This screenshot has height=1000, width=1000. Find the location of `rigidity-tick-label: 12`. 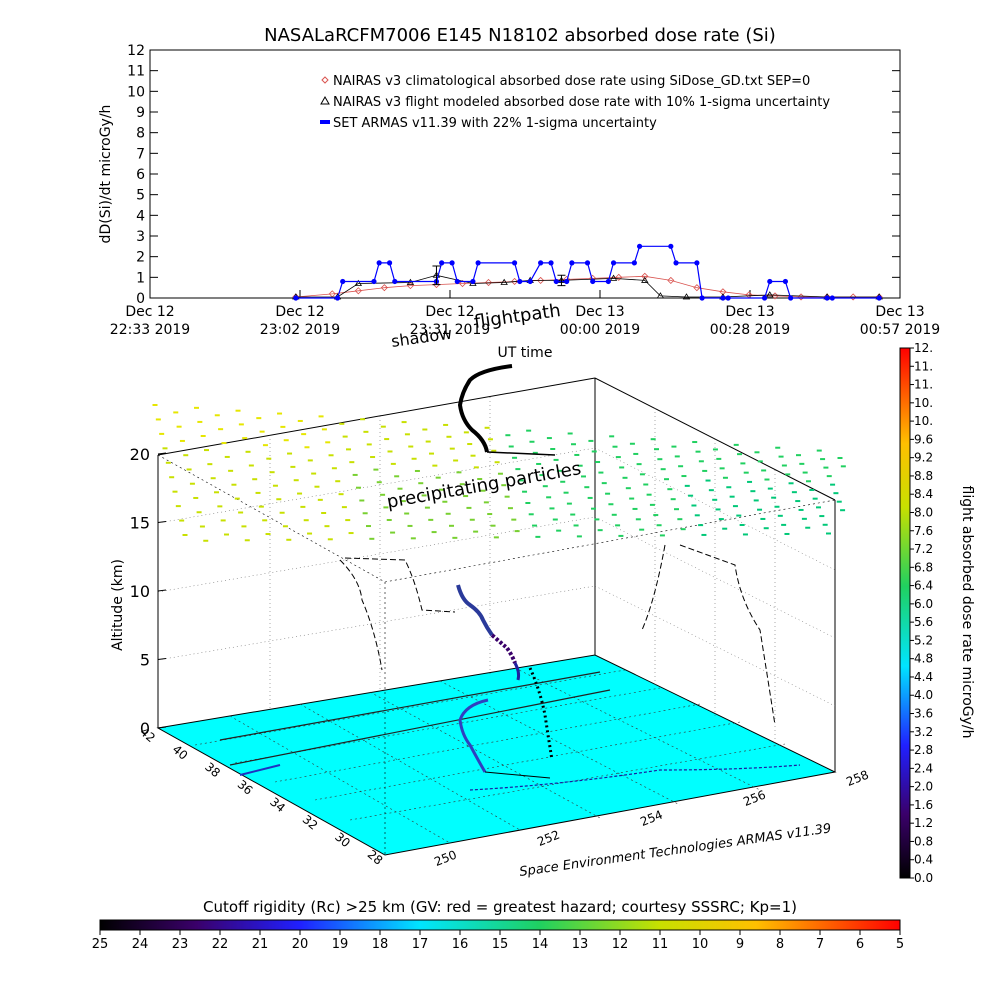

rigidity-tick-label: 12 is located at coordinates (620, 944).